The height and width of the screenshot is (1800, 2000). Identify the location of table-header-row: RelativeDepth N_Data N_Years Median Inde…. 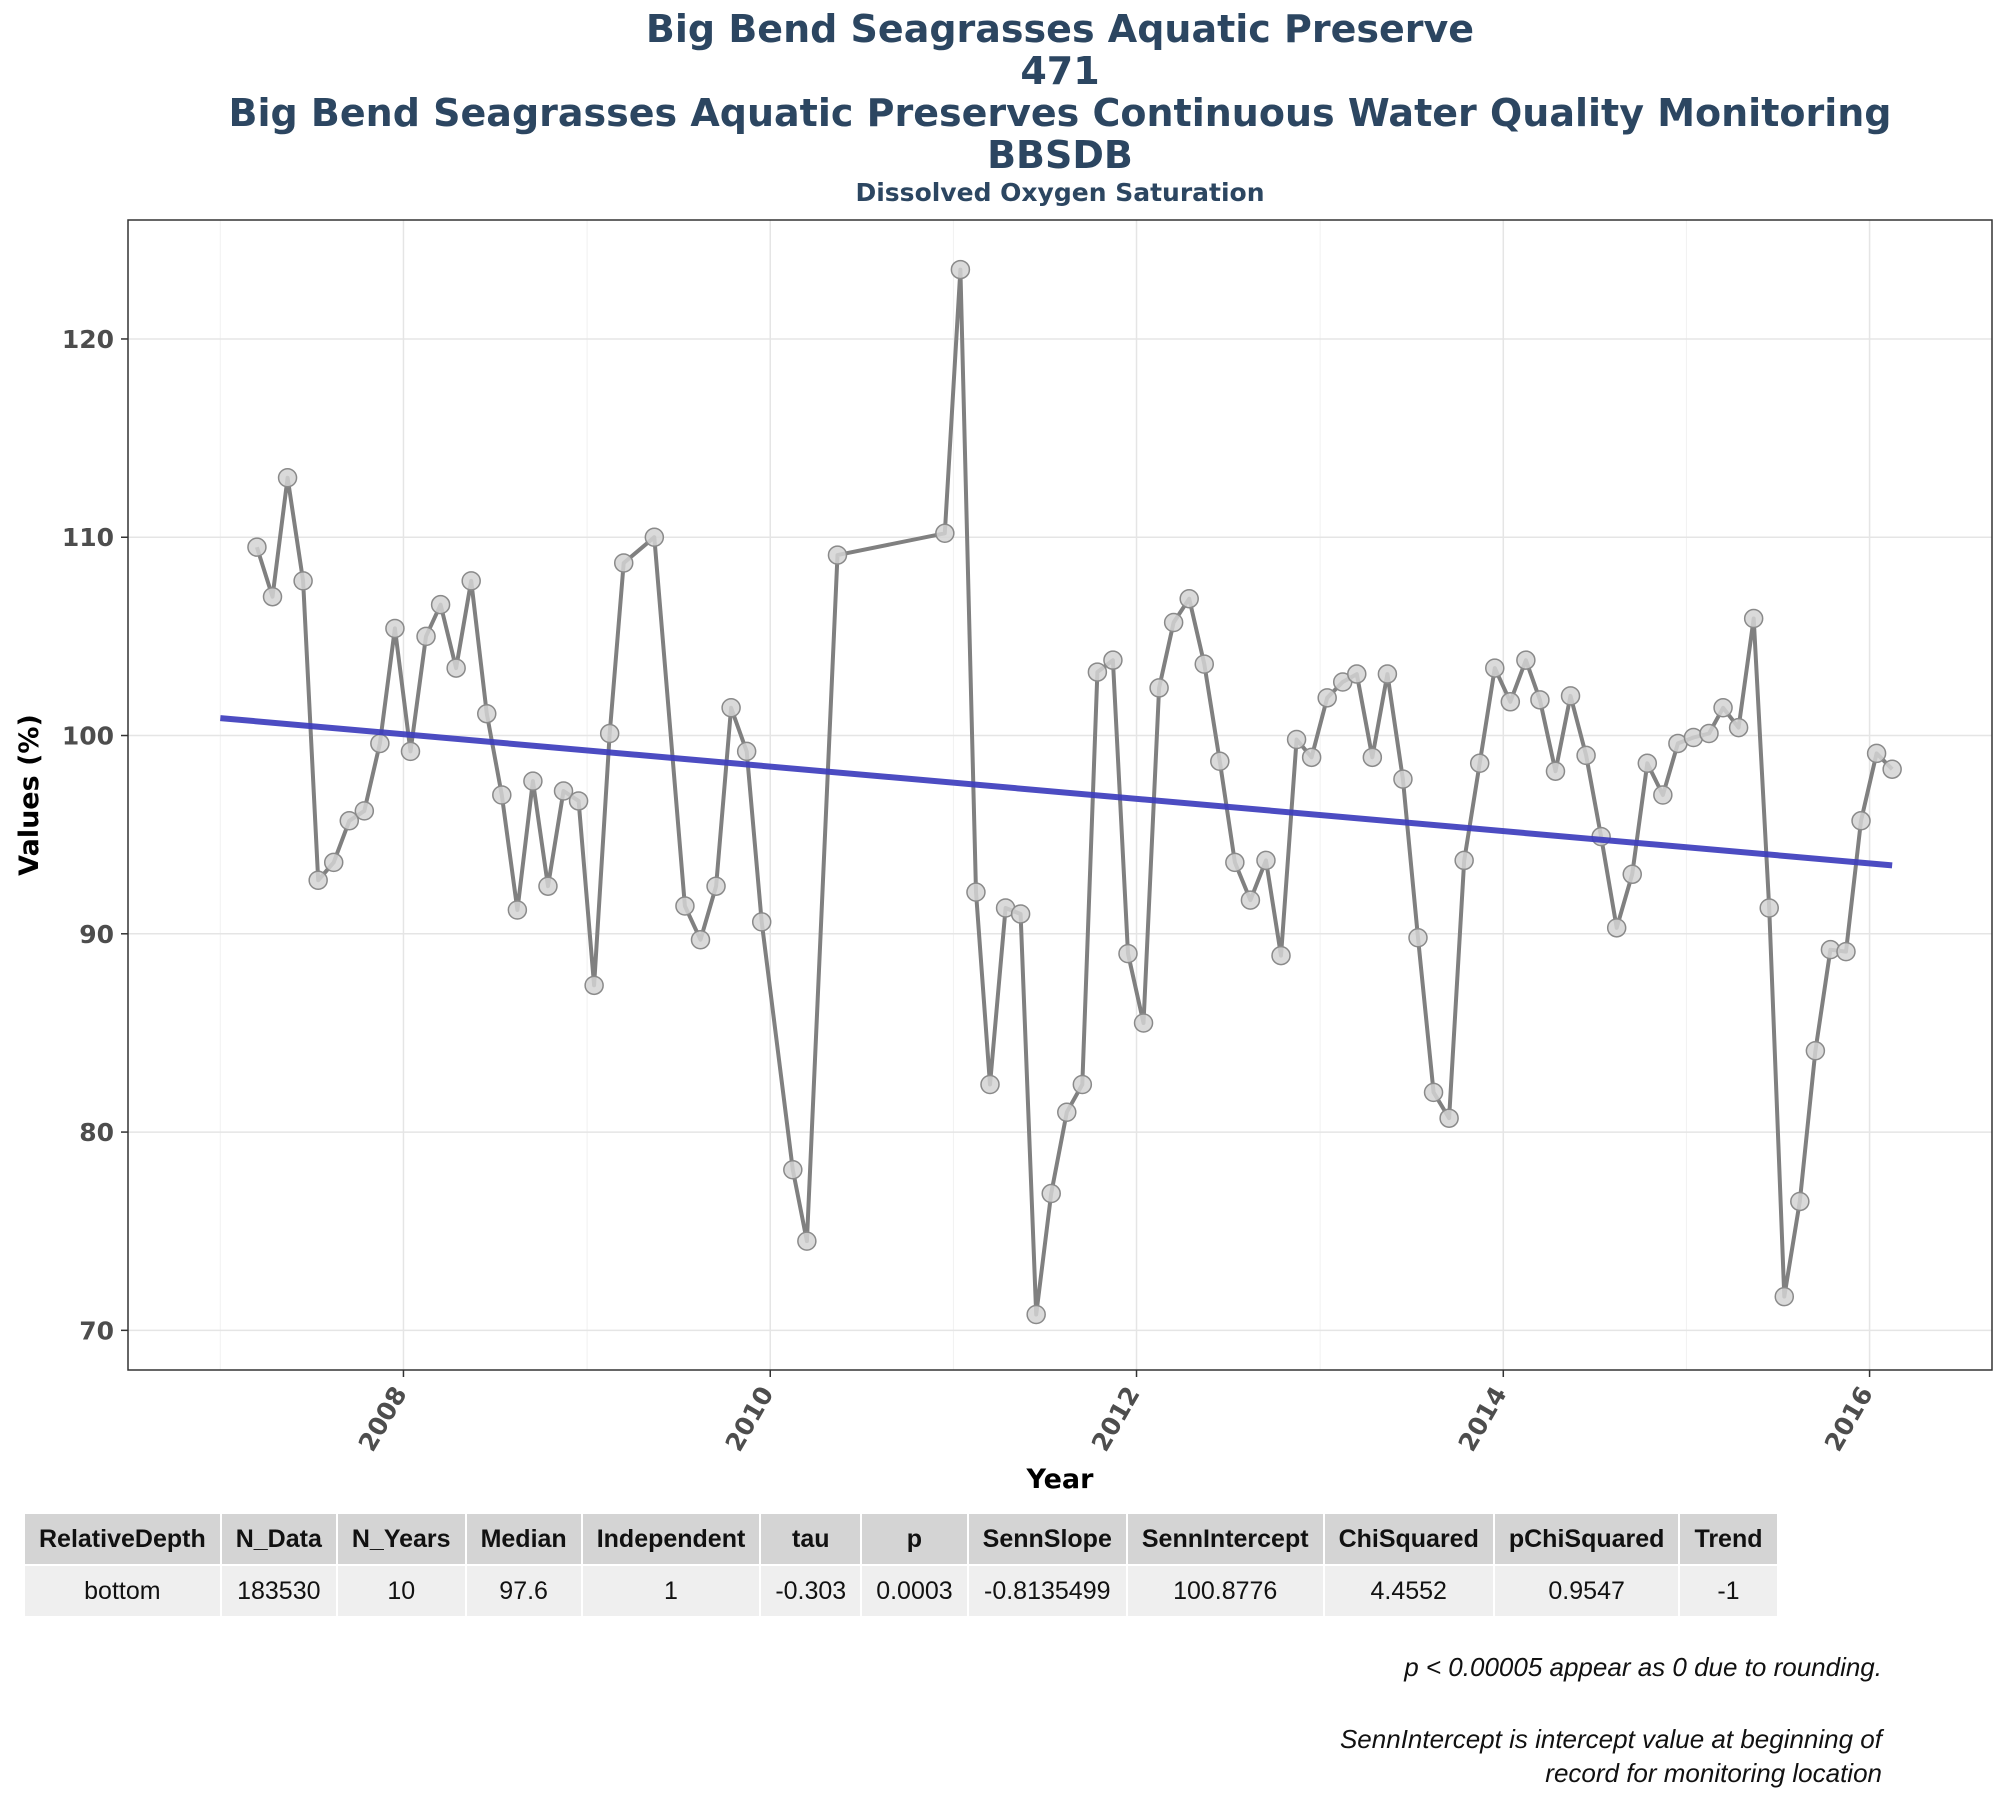
(901, 1539).